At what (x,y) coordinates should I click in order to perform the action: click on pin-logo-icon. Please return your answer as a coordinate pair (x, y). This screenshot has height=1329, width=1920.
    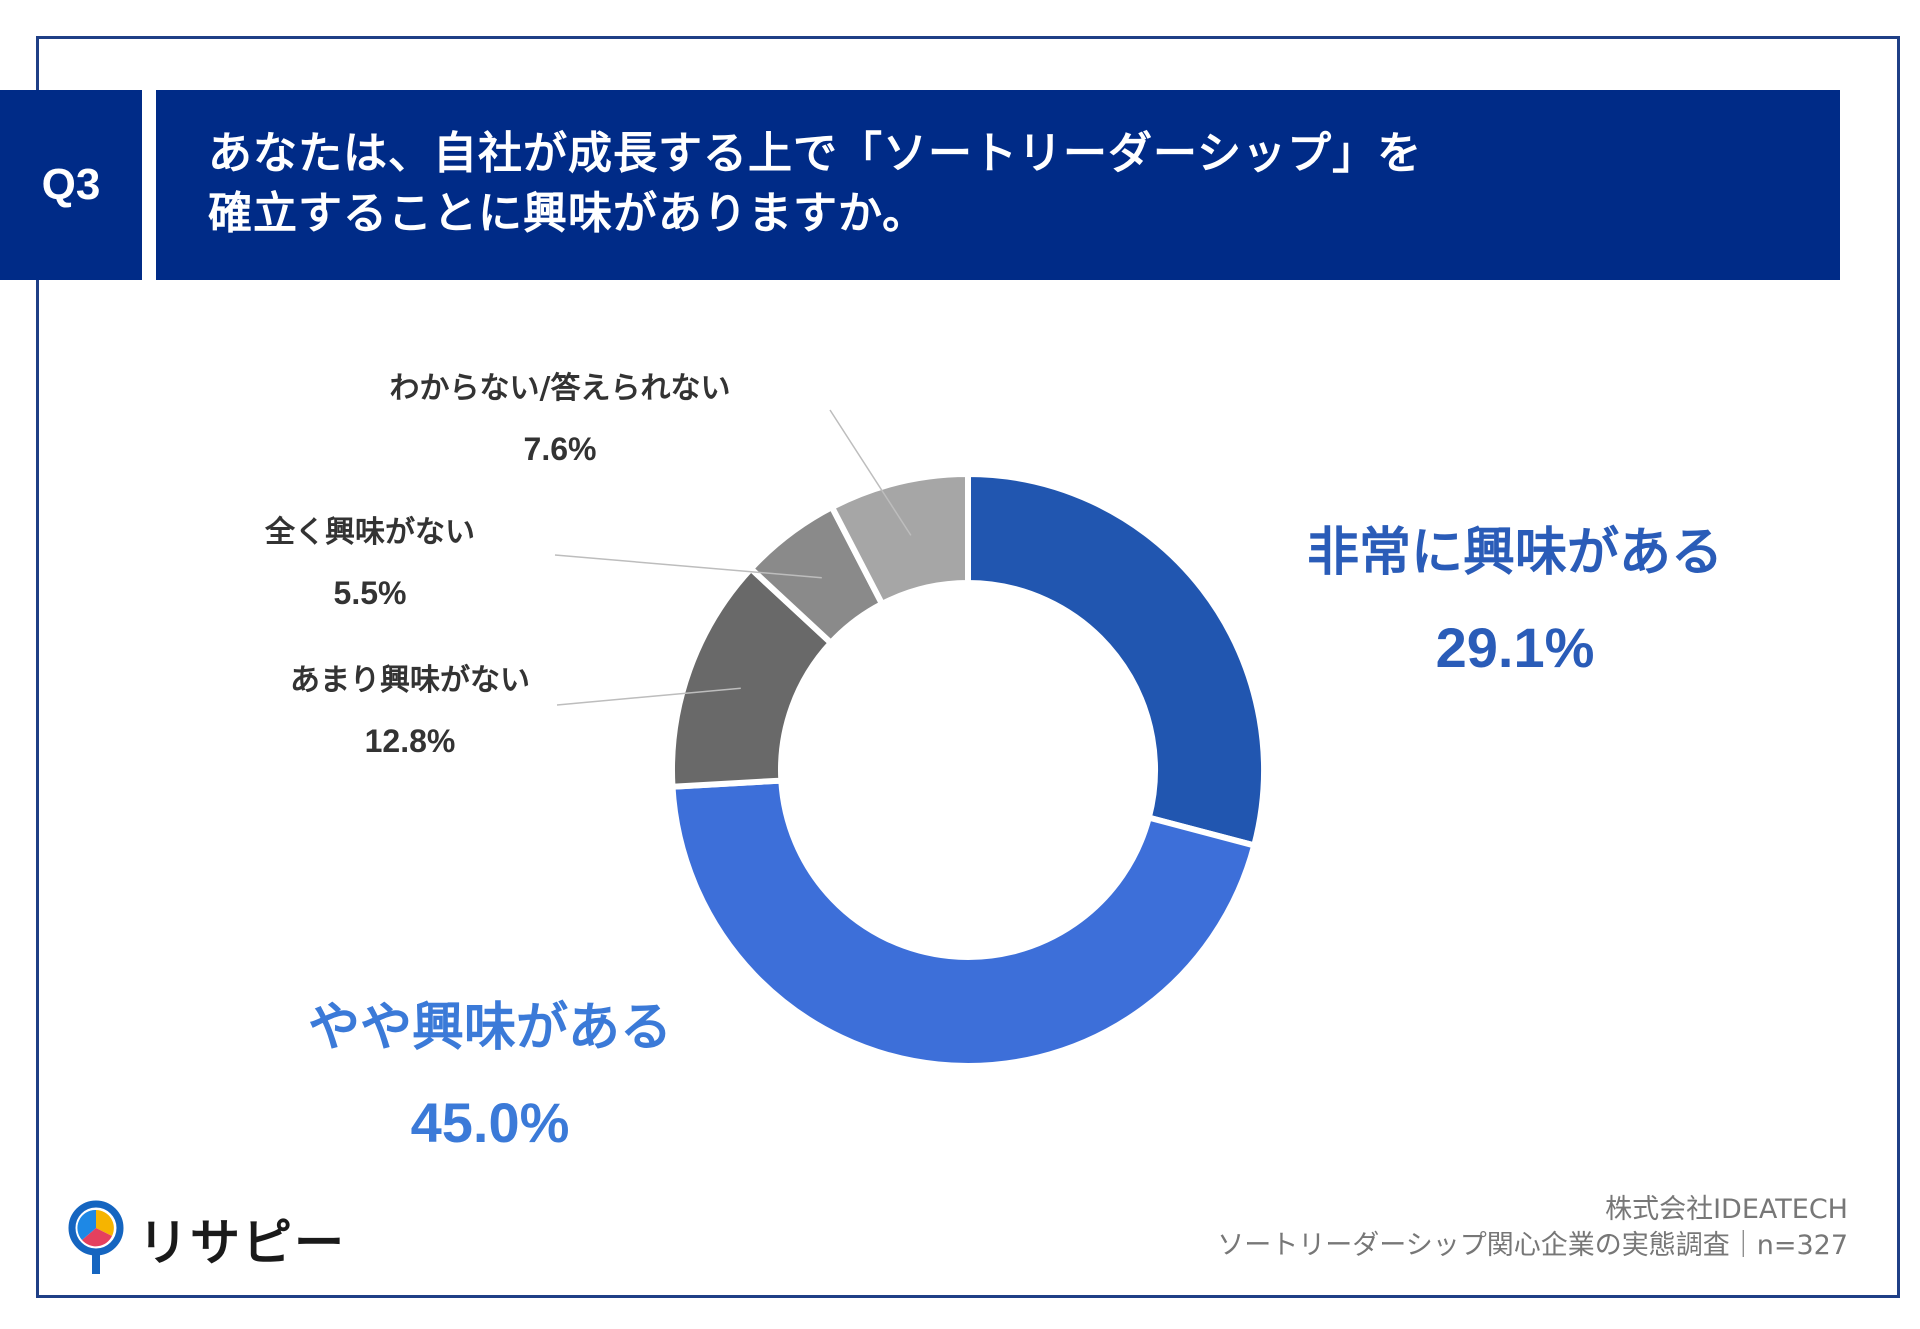
    Looking at the image, I should click on (96, 1237).